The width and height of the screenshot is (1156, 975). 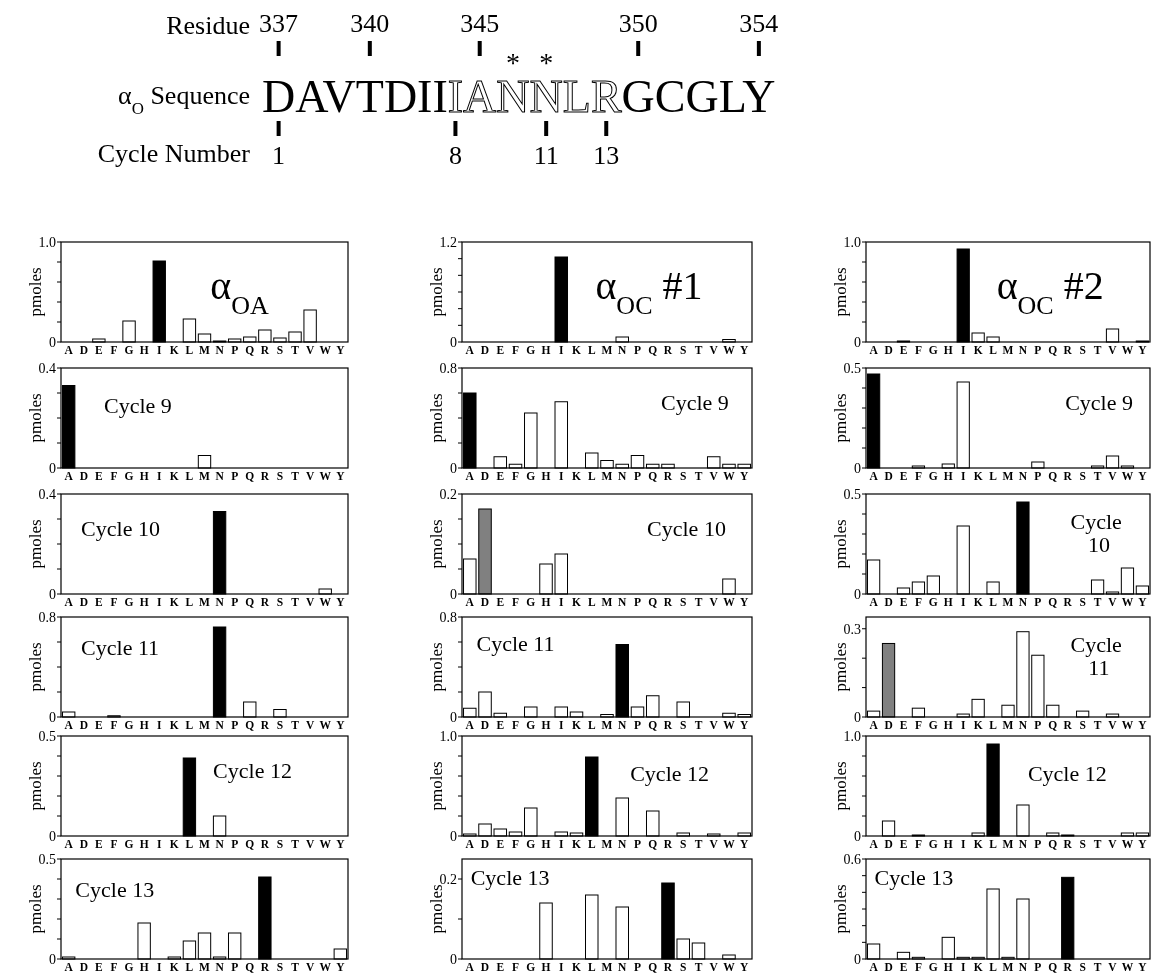 What do you see at coordinates (138, 405) in the screenshot?
I see `text: Cycle 9` at bounding box center [138, 405].